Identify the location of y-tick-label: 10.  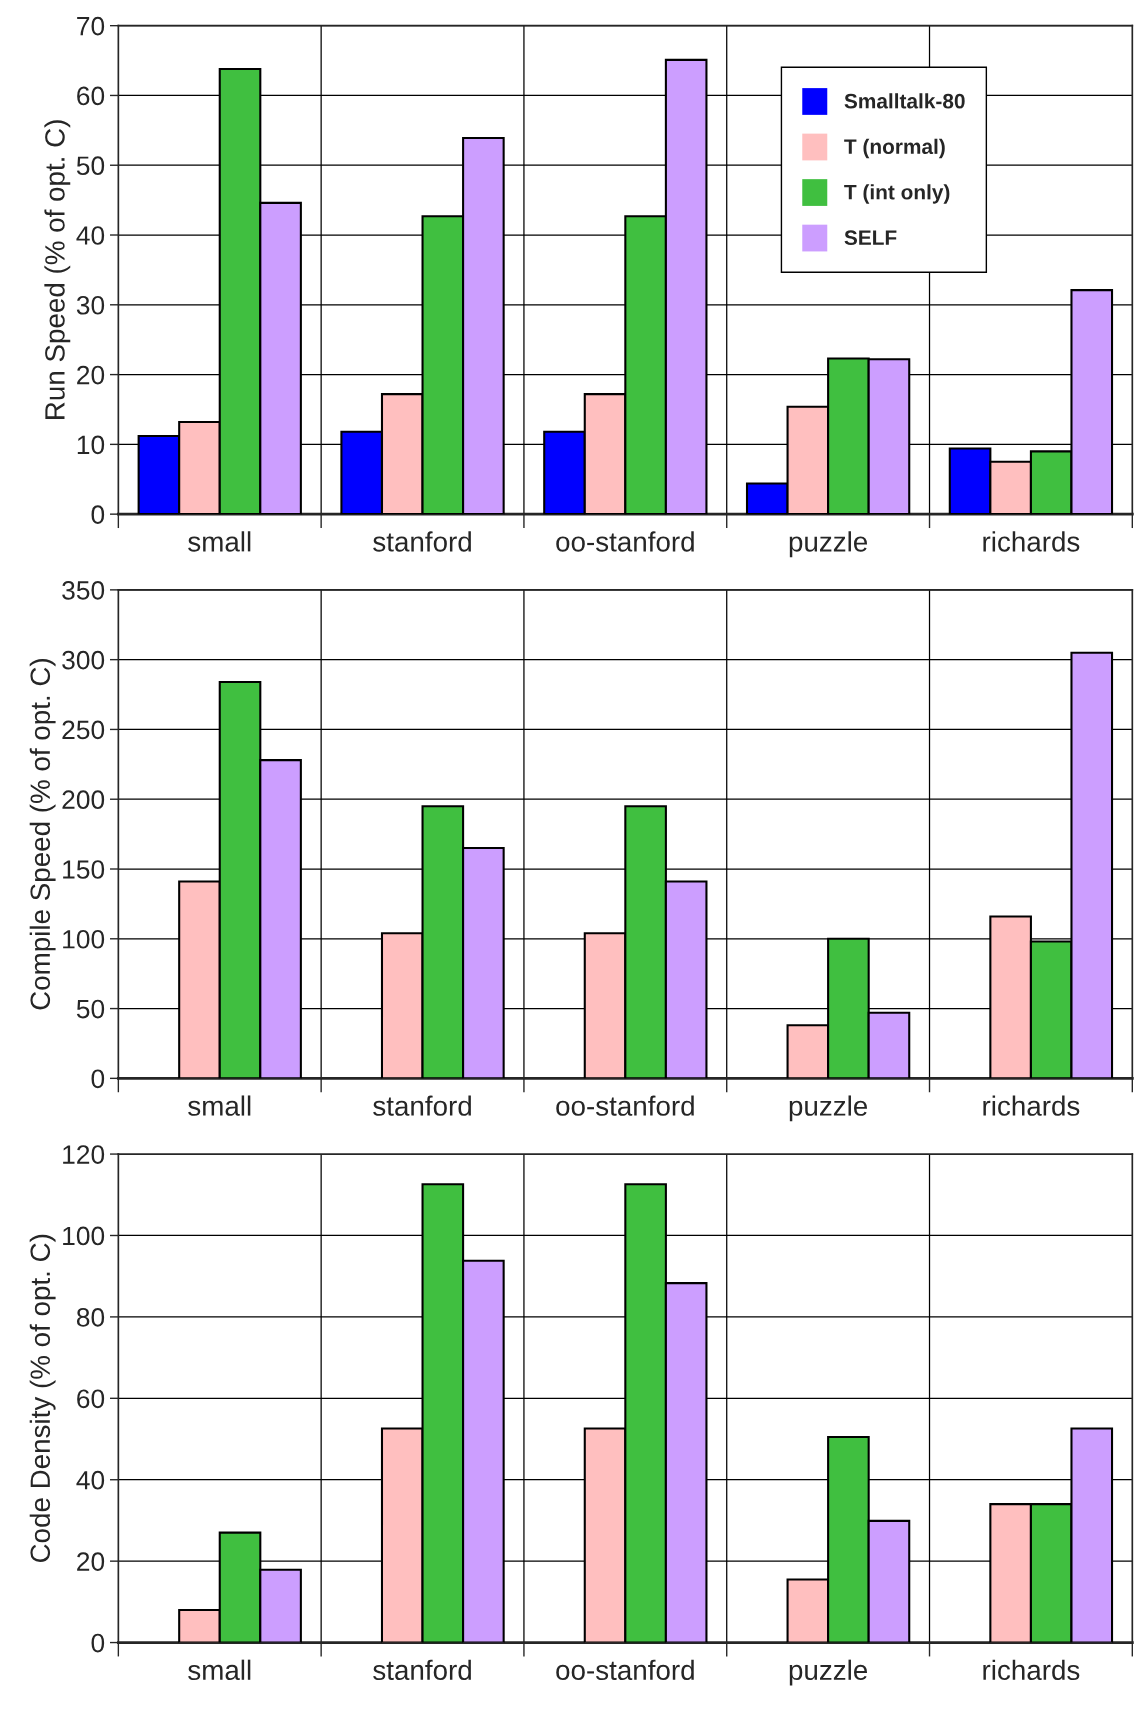
(91, 445).